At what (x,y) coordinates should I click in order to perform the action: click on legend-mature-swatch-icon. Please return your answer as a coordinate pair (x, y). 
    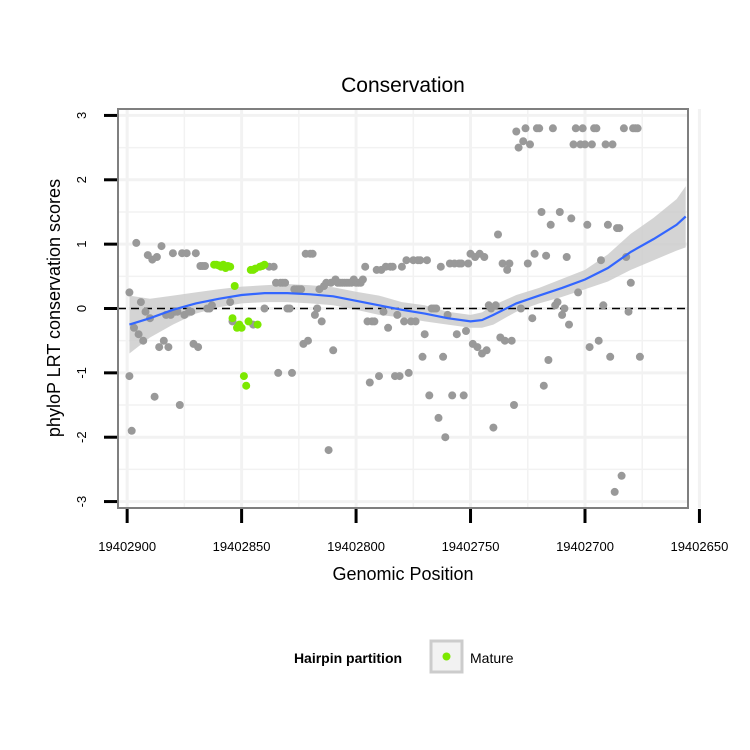
    Looking at the image, I should click on (446, 656).